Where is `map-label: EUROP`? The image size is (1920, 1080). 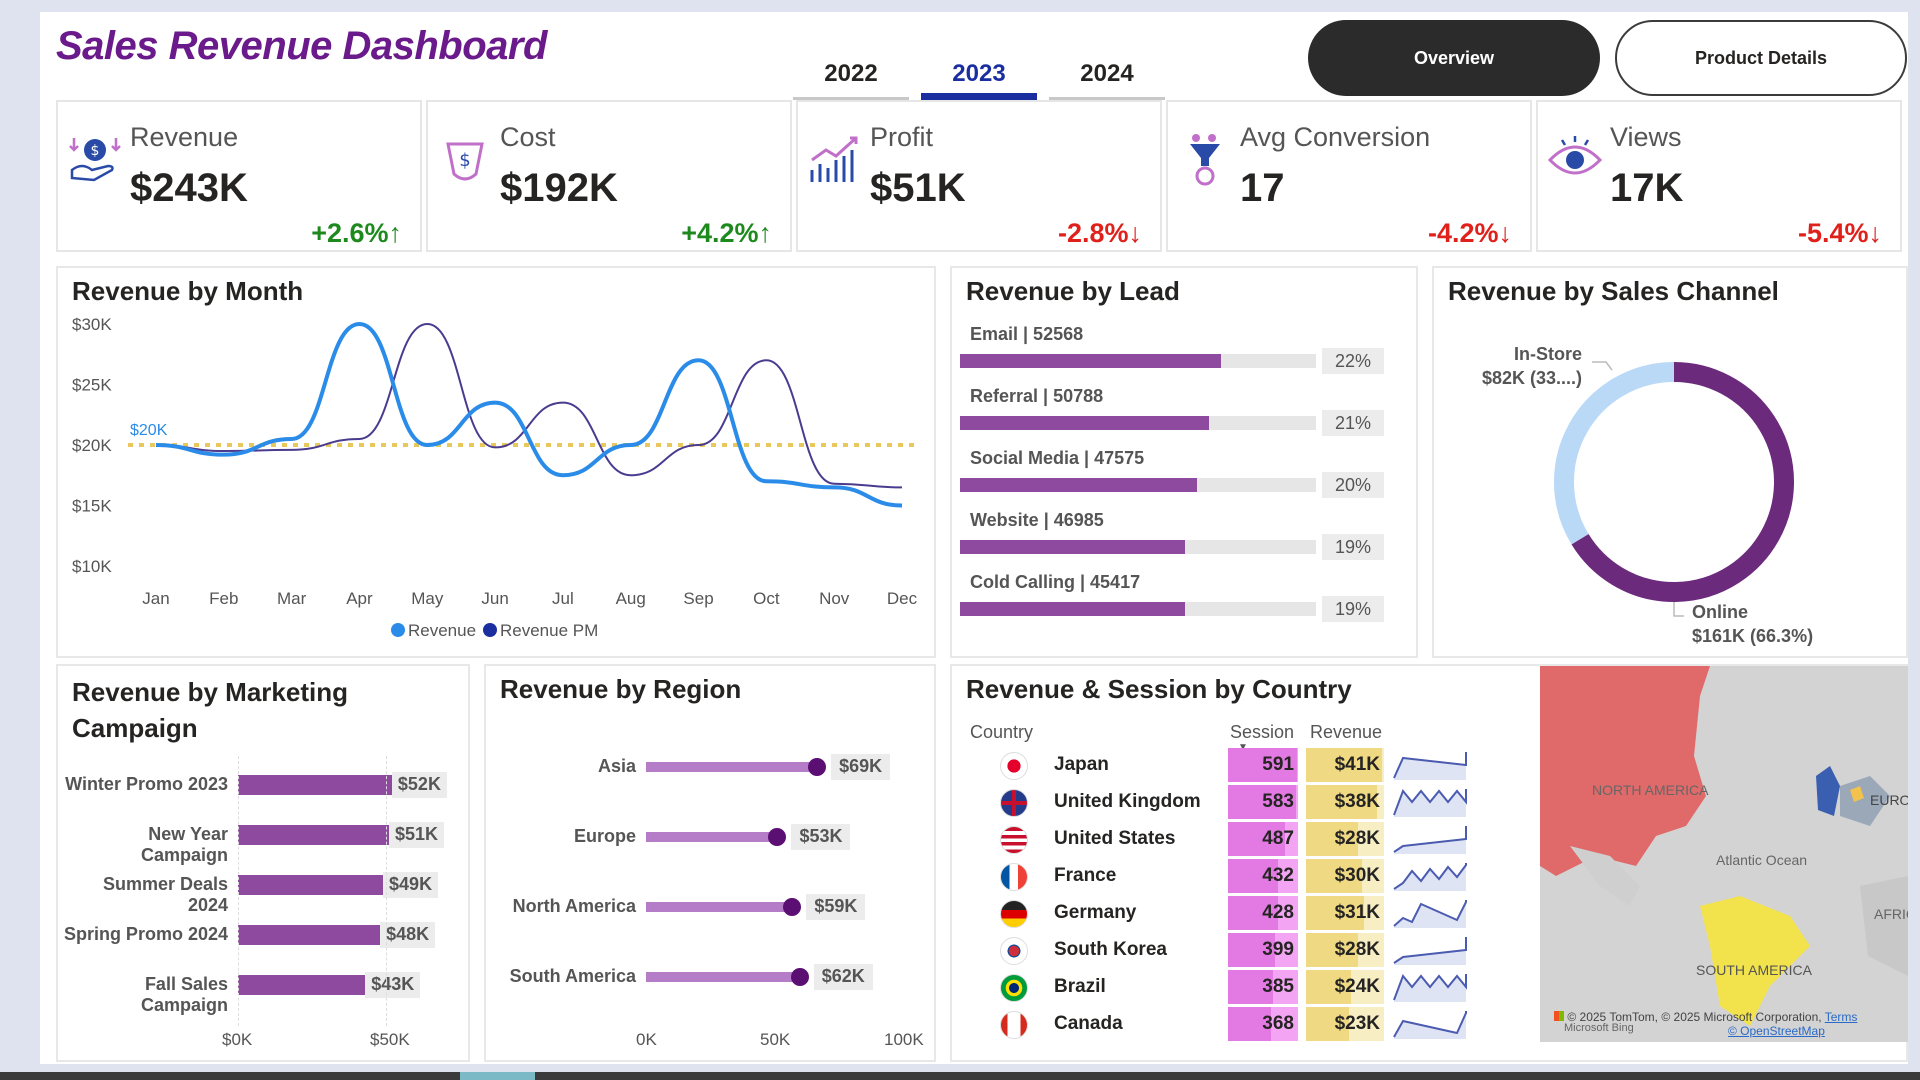 map-label: EUROP is located at coordinates (1889, 800).